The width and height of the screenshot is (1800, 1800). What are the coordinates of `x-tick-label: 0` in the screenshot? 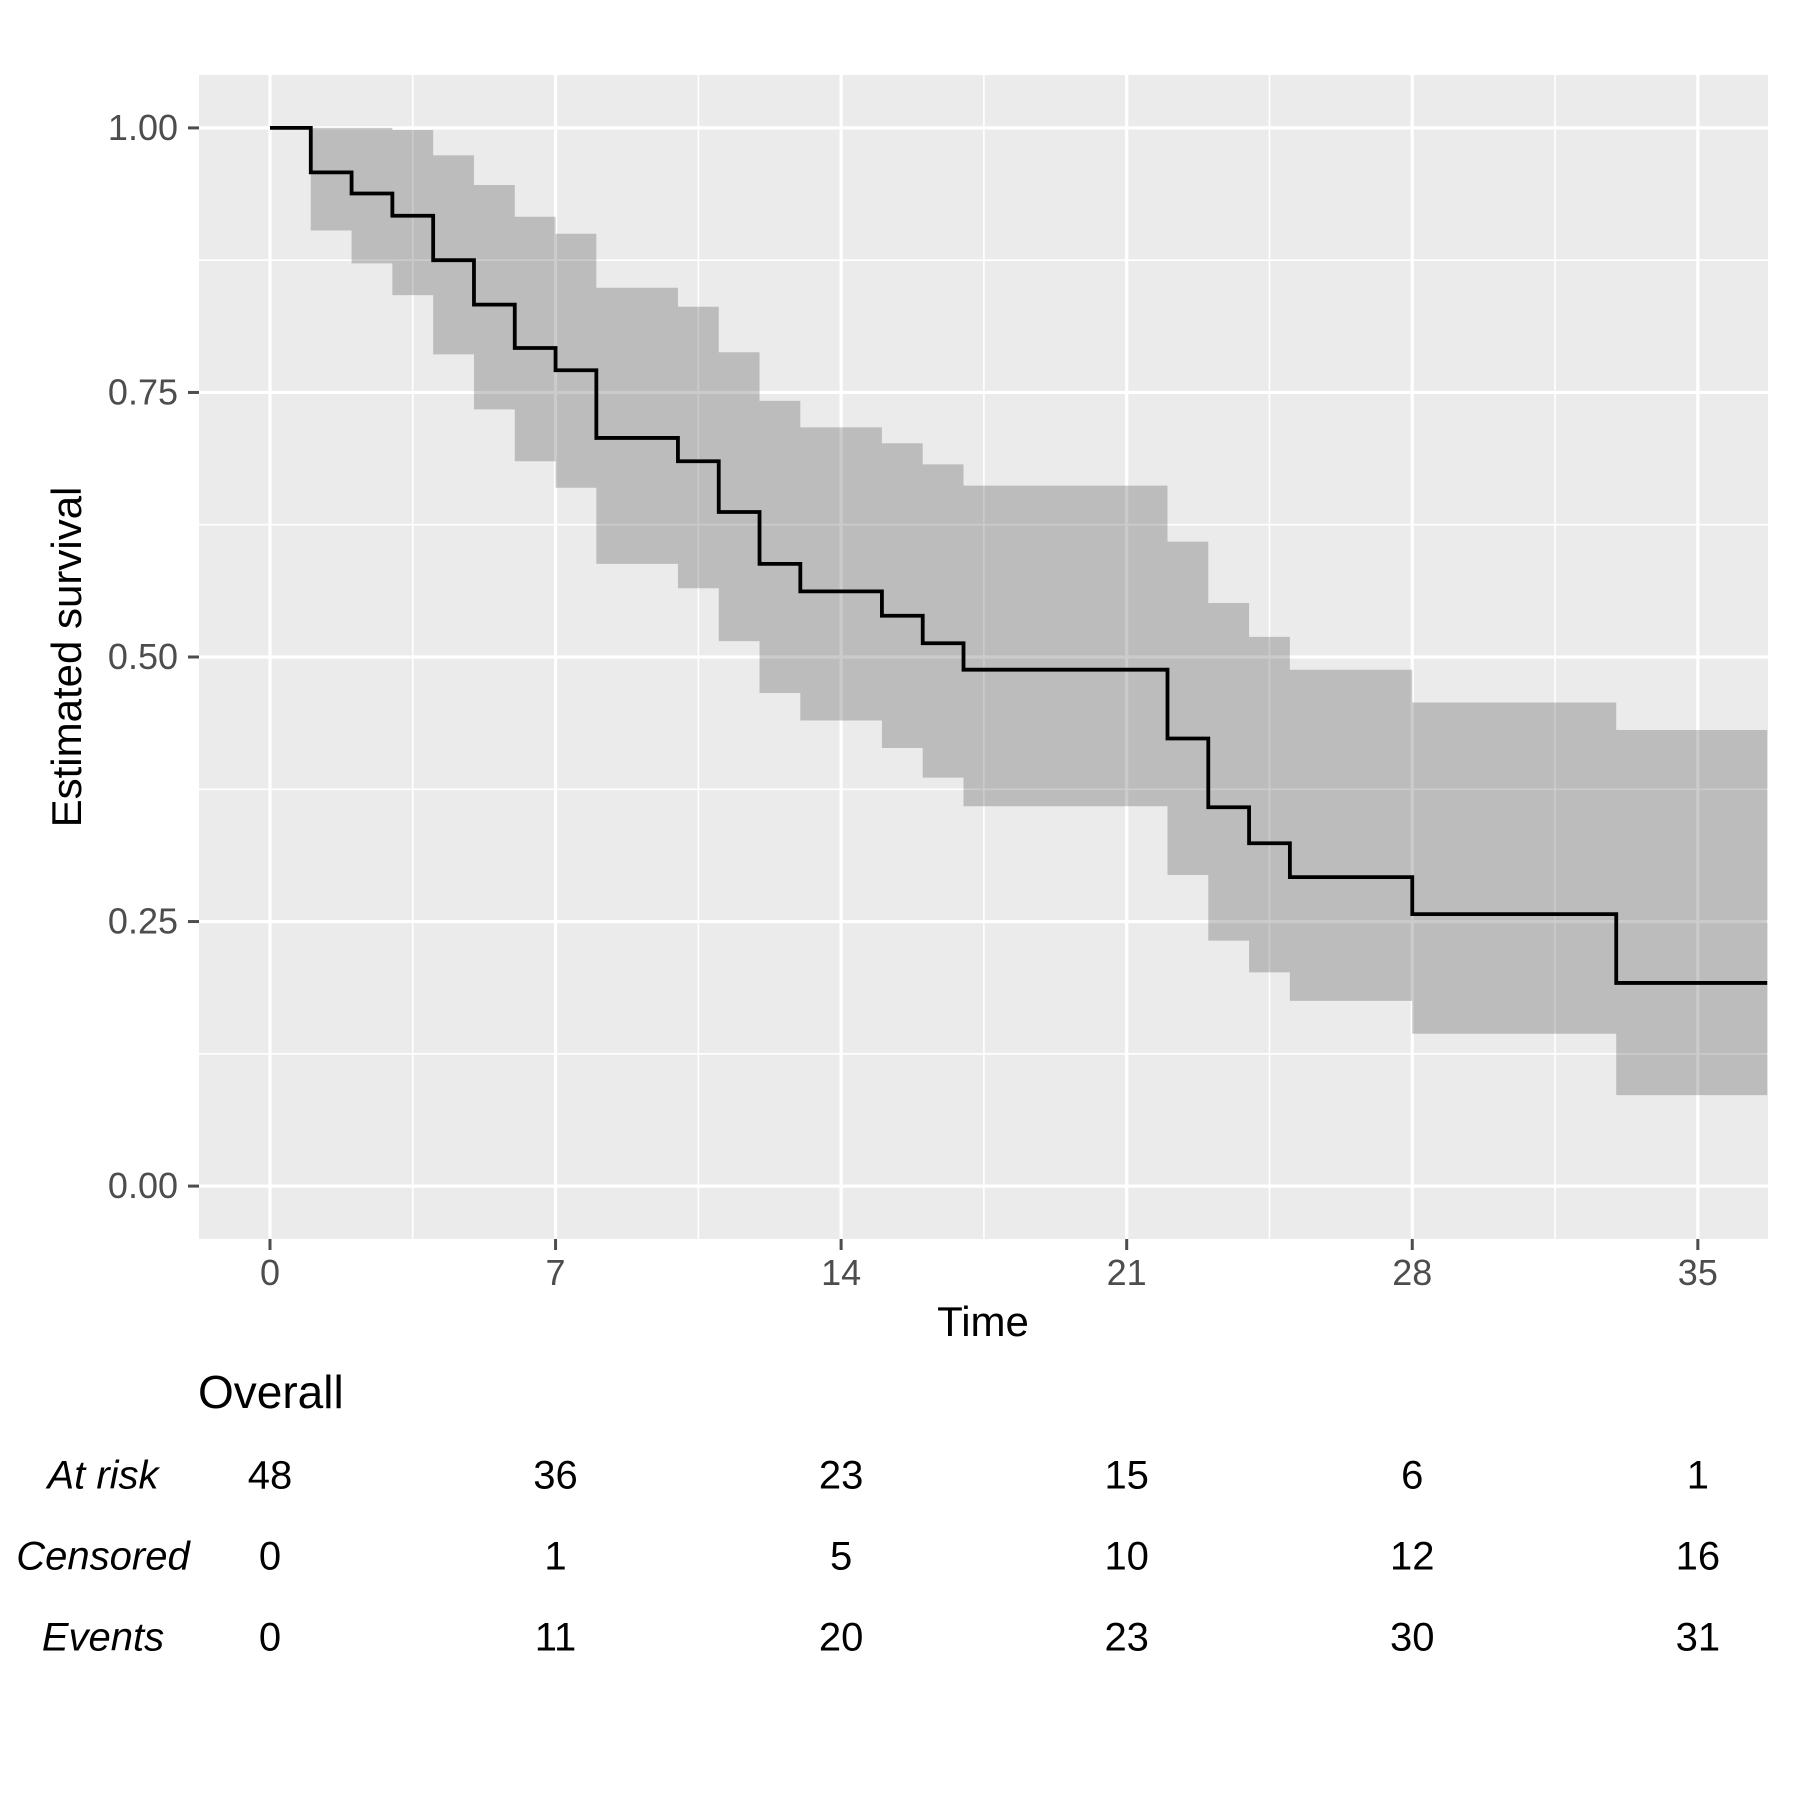 It's located at (270, 1272).